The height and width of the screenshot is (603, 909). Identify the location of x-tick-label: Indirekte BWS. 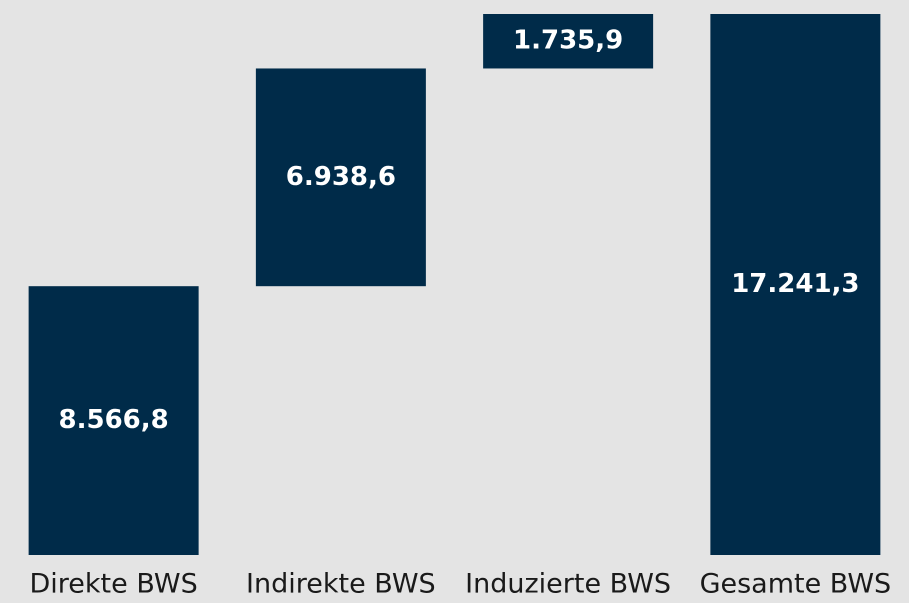
(341, 584).